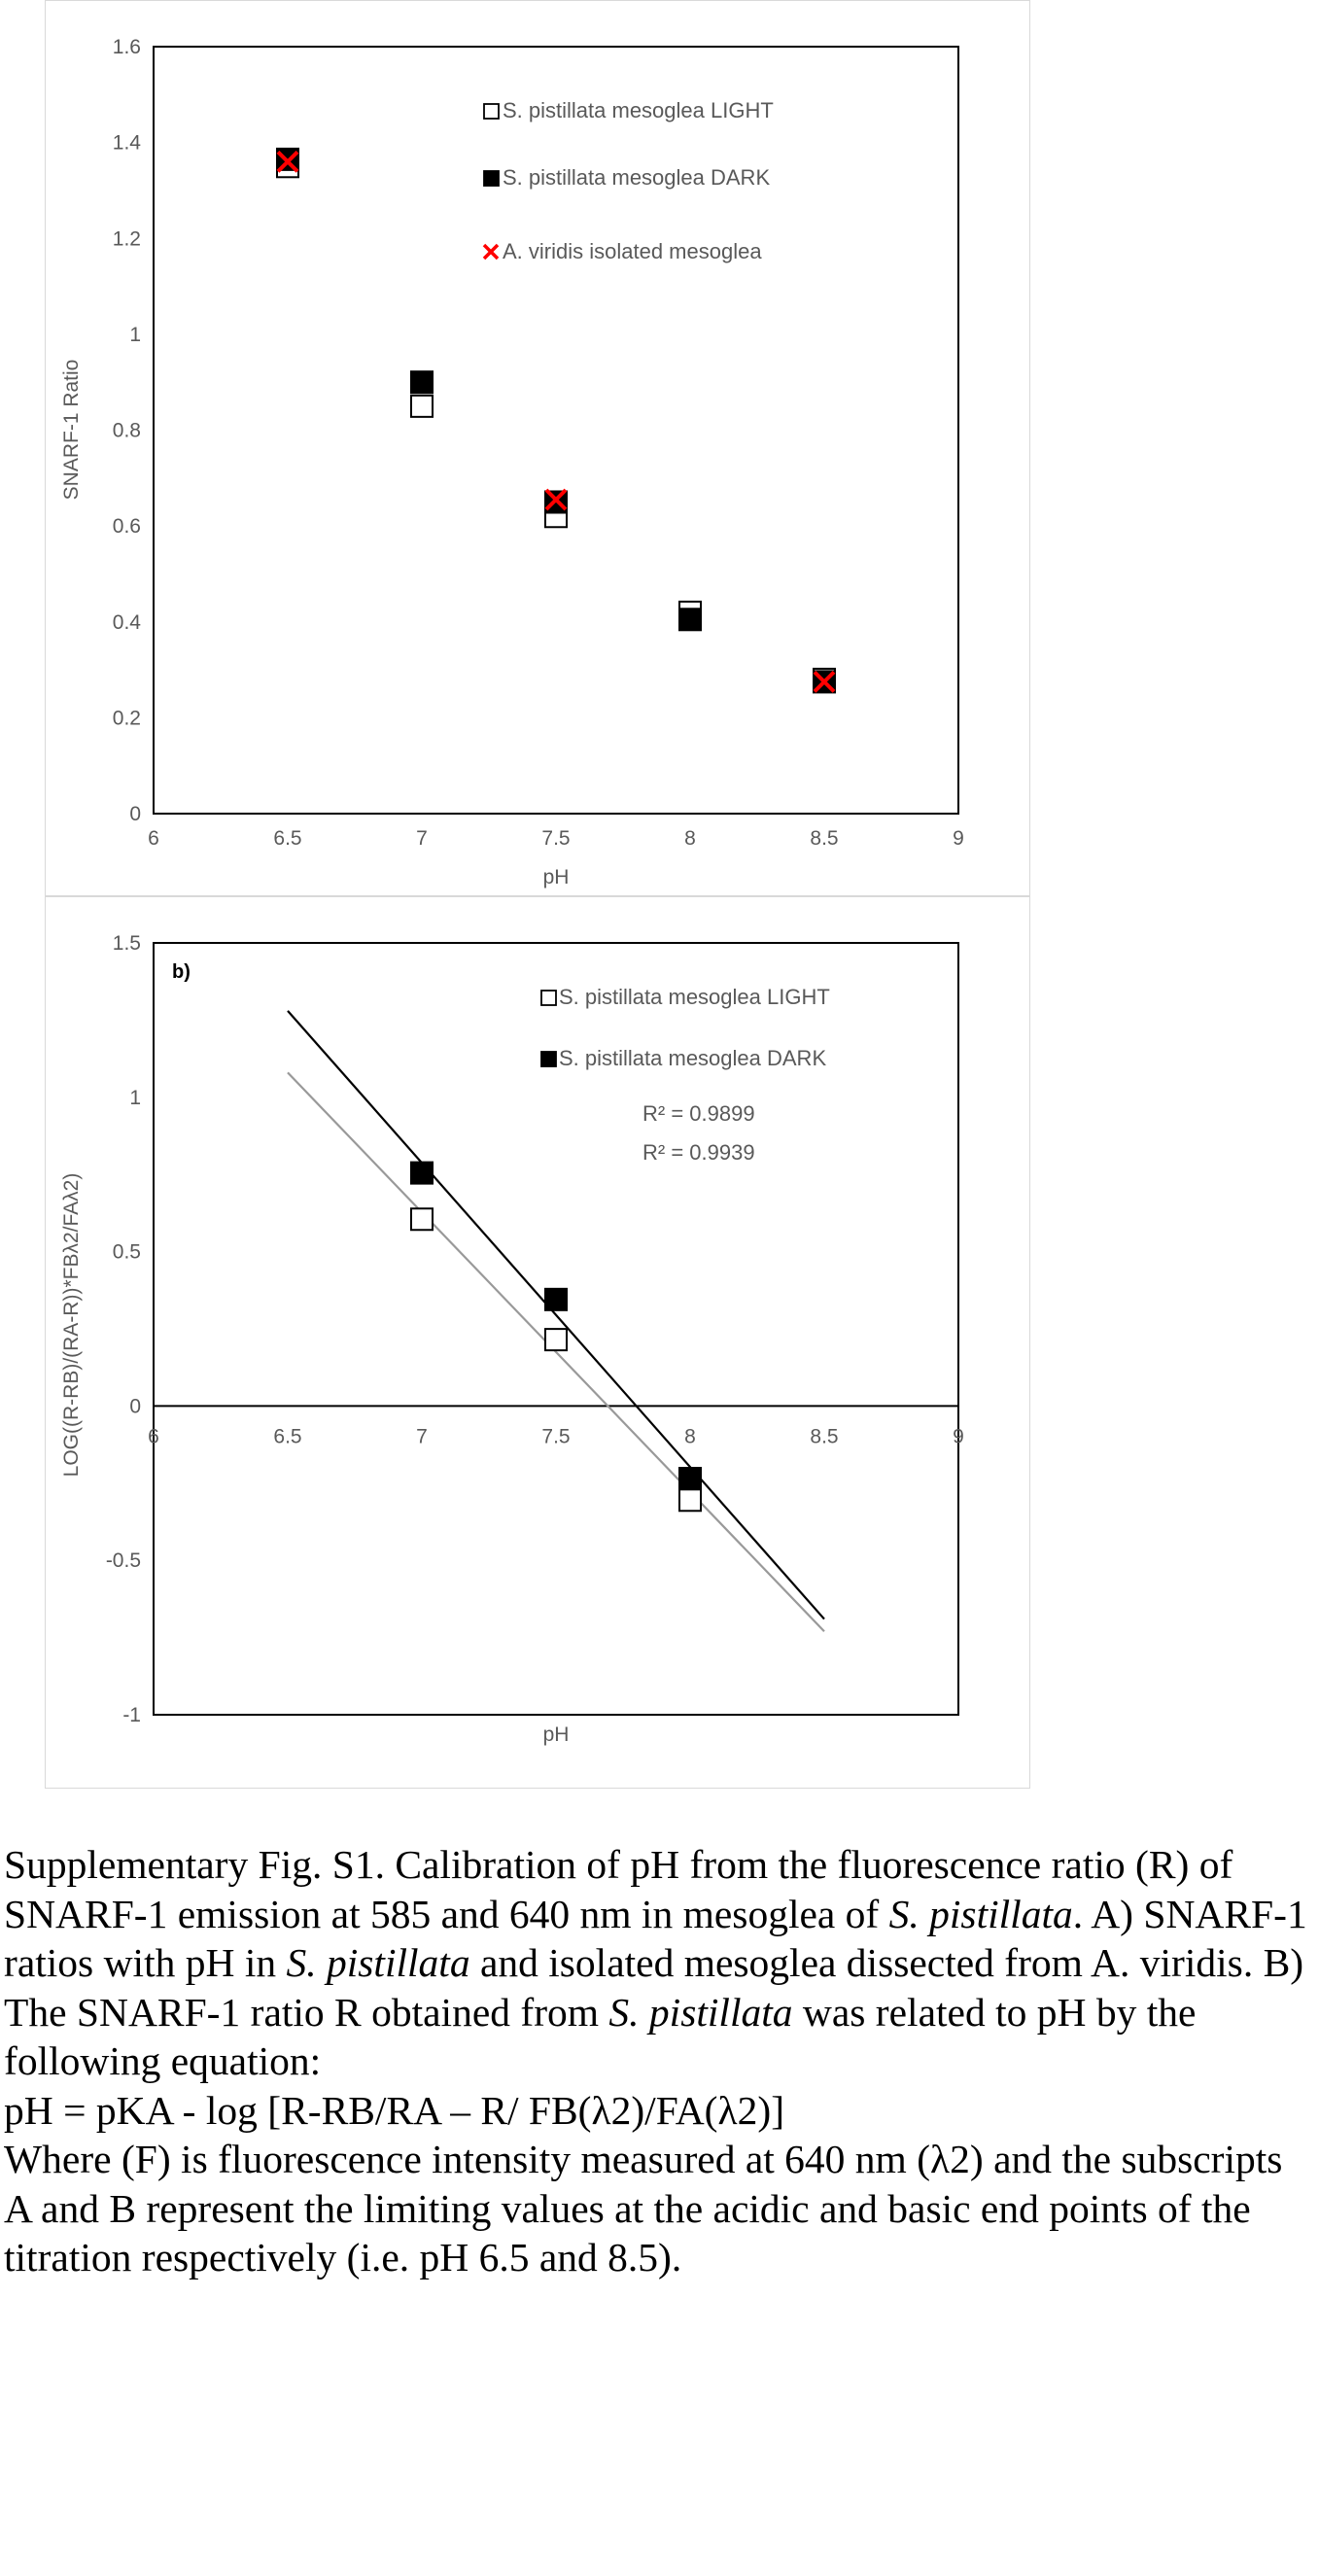 Image resolution: width=1319 pixels, height=2576 pixels. Describe the element at coordinates (698, 1152) in the screenshot. I see `r2-label-2: R² = 0.9939` at that location.